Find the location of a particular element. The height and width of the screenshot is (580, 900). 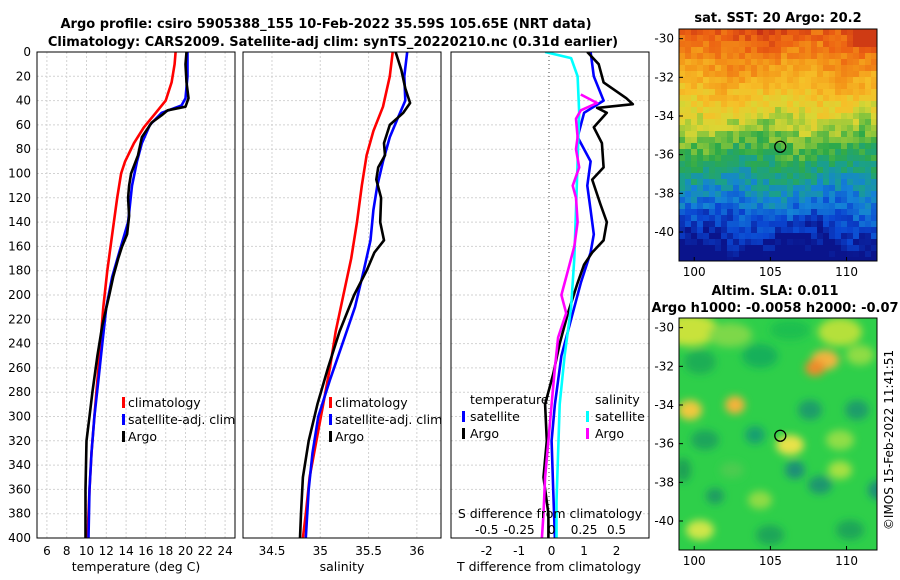

salinity-tick-labels: 34.5 35 35.5 36 is located at coordinates (342, 551).